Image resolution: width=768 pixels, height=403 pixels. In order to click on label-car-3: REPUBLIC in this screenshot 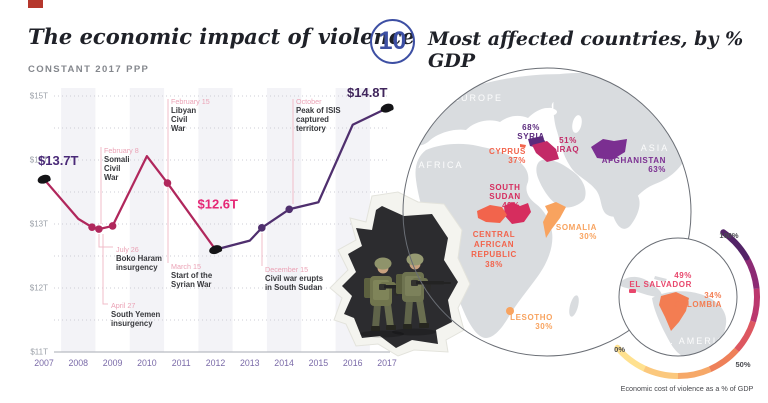, I will do `click(494, 254)`.